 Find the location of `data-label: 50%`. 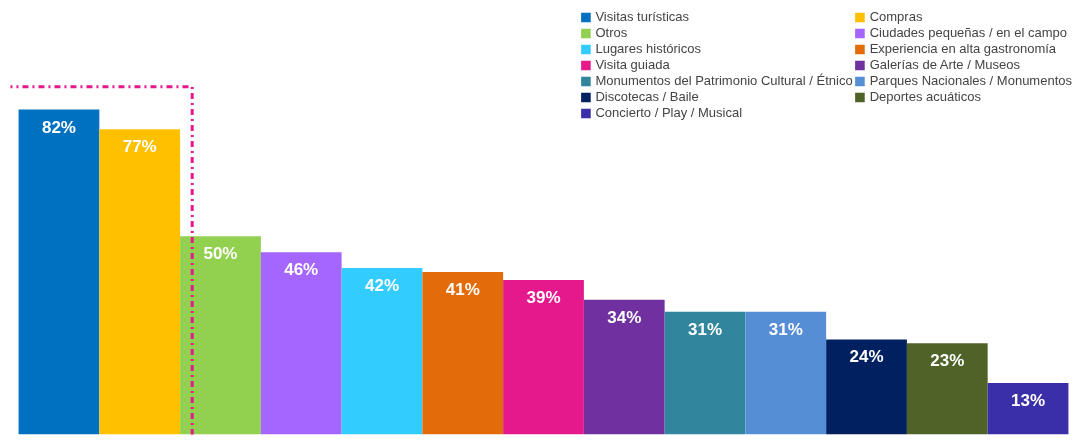

data-label: 50% is located at coordinates (220, 254).